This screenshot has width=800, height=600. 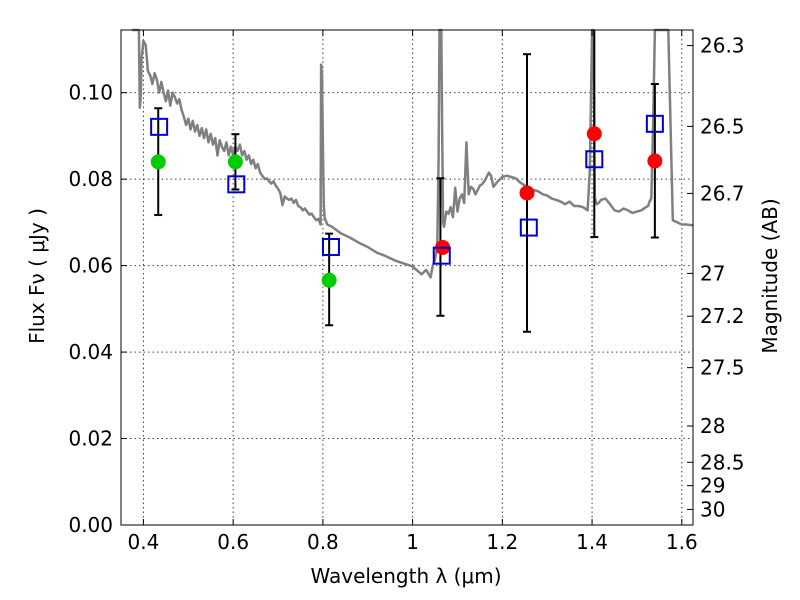 I want to click on mag-tick-label: 26.7, so click(x=722, y=193).